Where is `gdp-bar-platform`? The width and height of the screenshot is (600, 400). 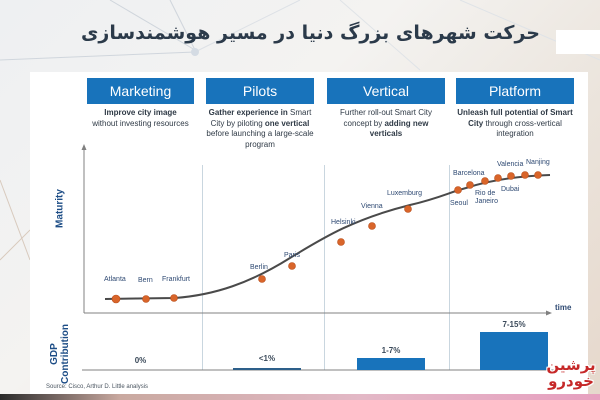
gdp-bar-platform is located at coordinates (514, 351).